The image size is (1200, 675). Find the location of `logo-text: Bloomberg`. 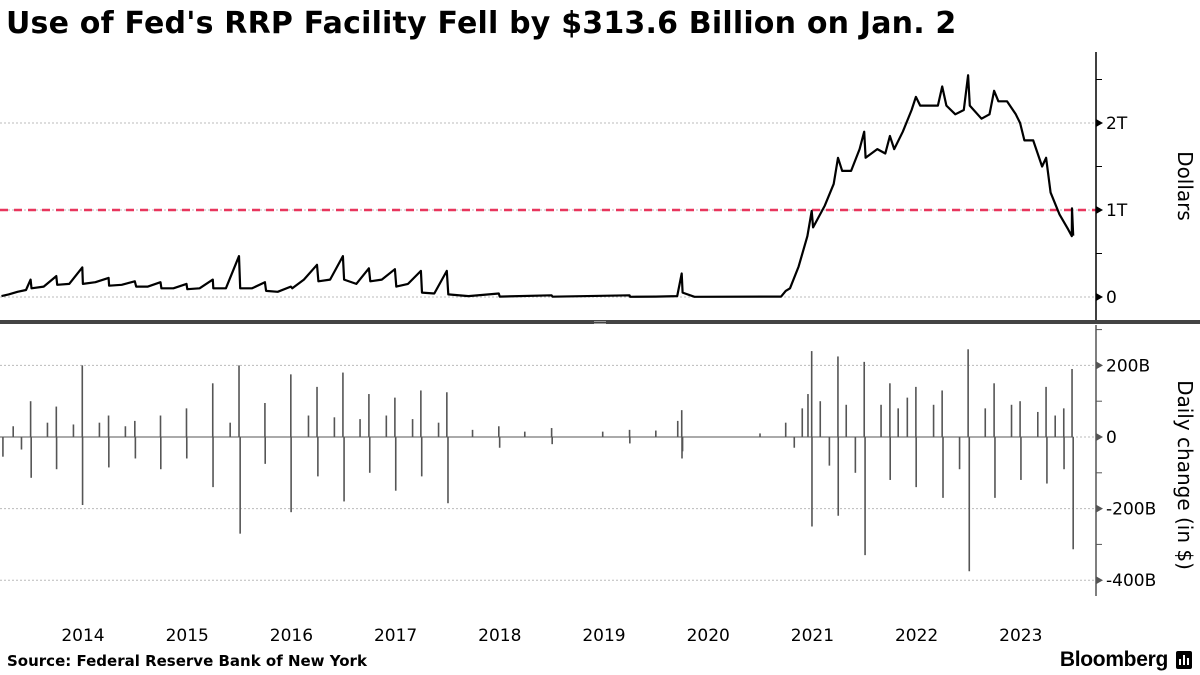

logo-text: Bloomberg is located at coordinates (1113, 659).